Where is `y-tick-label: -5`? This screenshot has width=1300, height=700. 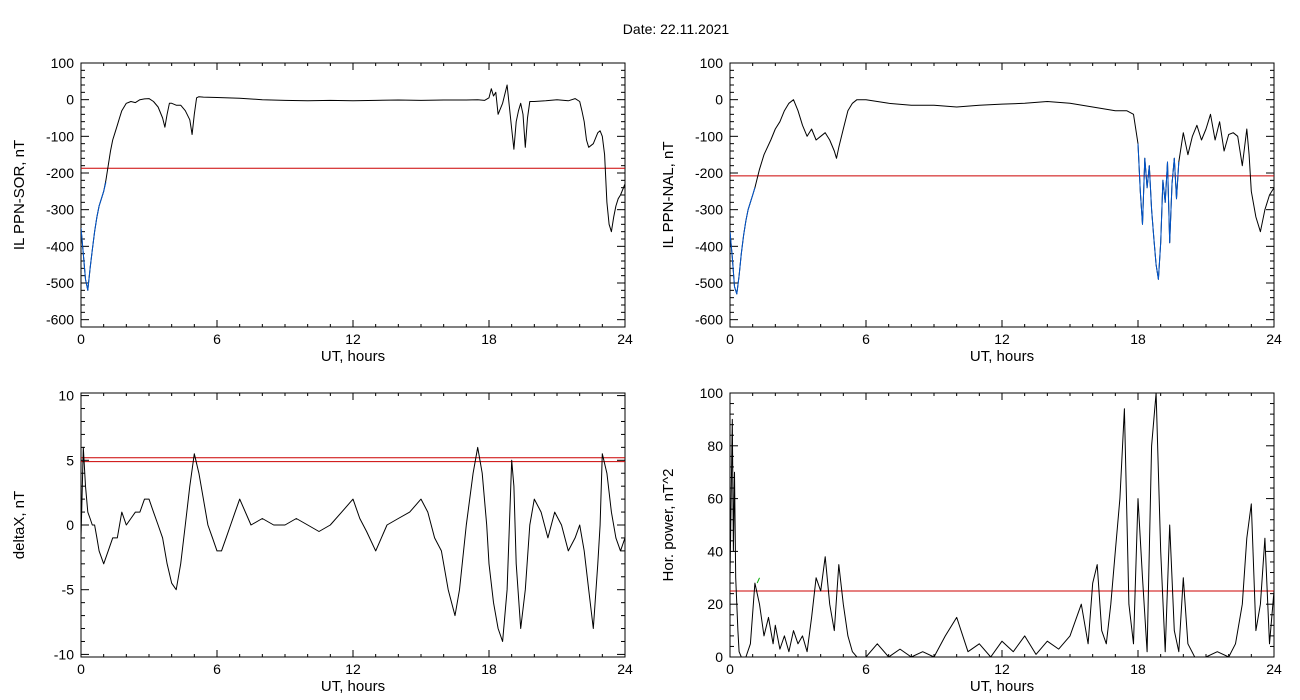 y-tick-label: -5 is located at coordinates (68, 590).